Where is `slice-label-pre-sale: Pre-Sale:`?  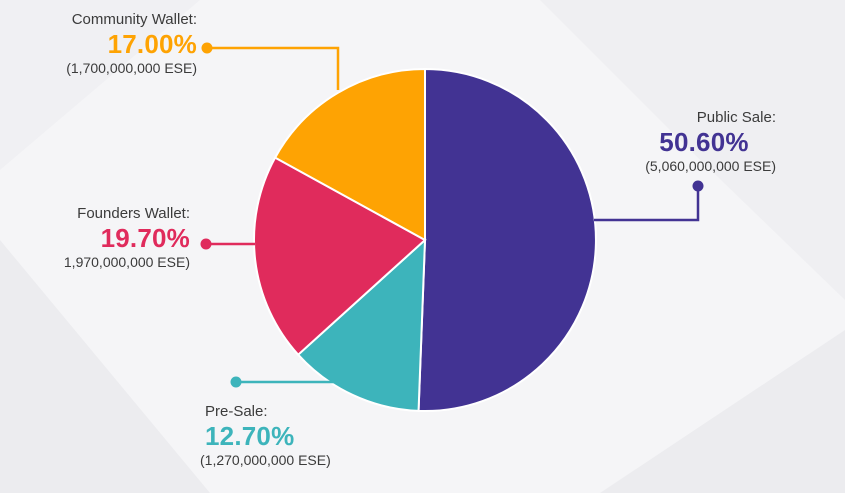
slice-label-pre-sale: Pre-Sale: is located at coordinates (236, 411).